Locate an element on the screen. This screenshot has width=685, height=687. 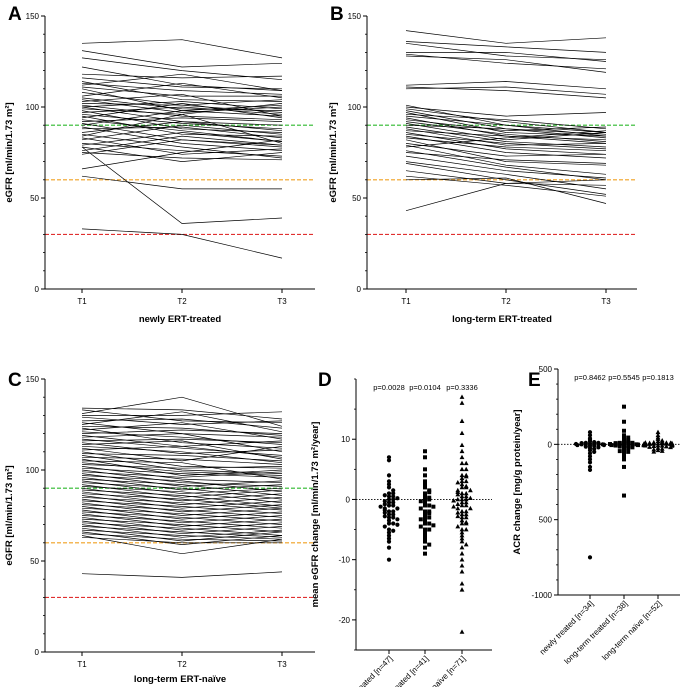
p-value-label: p=0.5545 is located at coordinates (624, 377).